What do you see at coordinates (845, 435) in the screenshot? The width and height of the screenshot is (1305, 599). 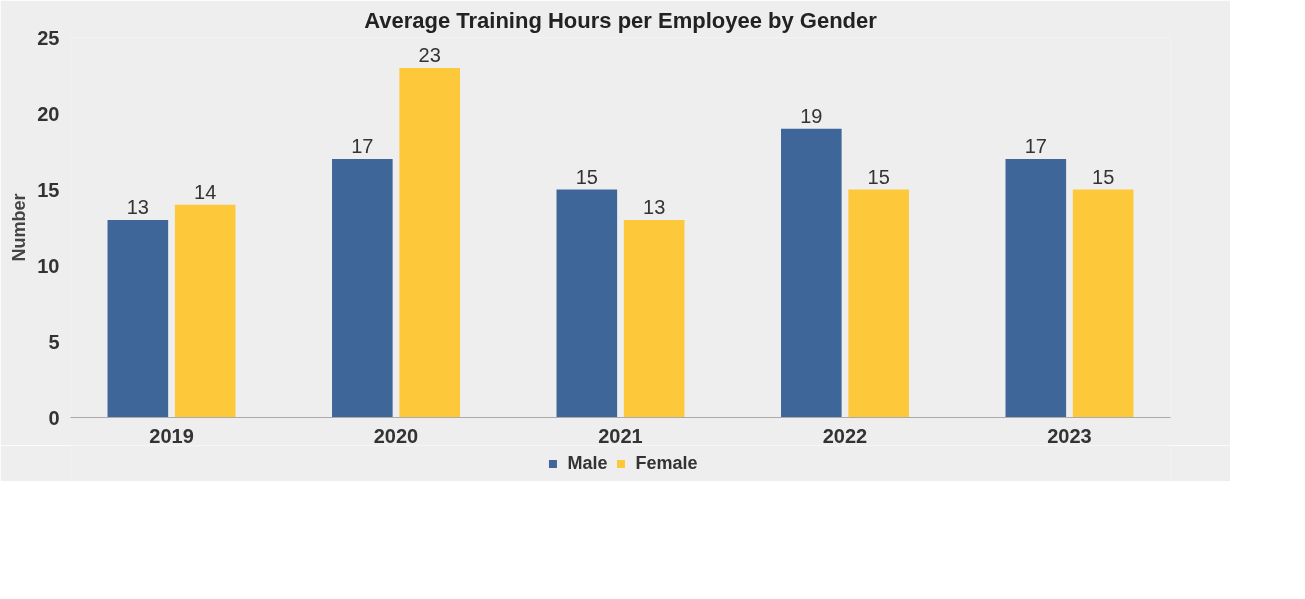 I see `x-tick-label: 2022` at bounding box center [845, 435].